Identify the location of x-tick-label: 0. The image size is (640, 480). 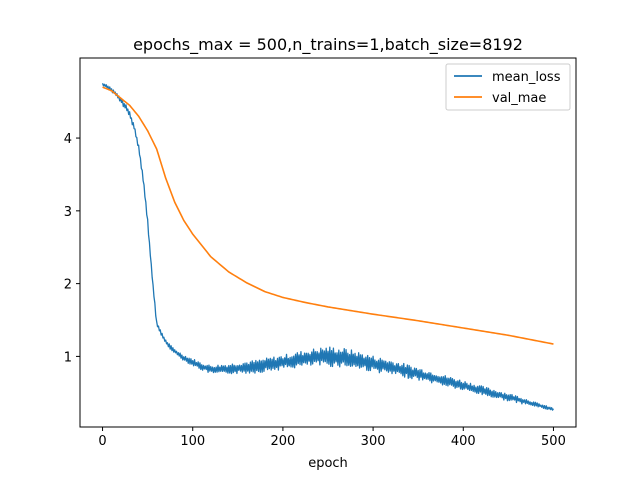
(102, 441).